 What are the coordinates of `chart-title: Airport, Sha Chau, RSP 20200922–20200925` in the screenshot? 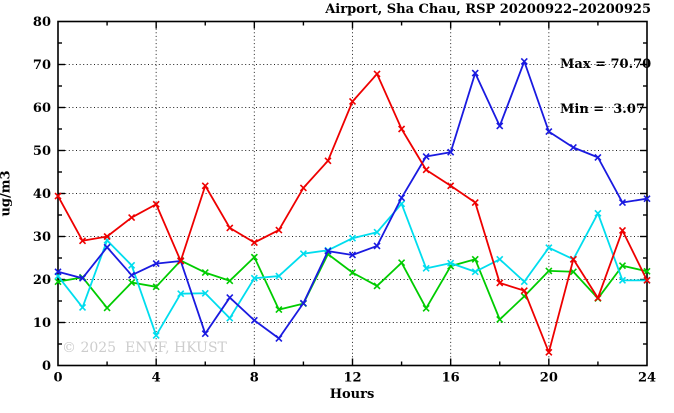 It's located at (488, 9).